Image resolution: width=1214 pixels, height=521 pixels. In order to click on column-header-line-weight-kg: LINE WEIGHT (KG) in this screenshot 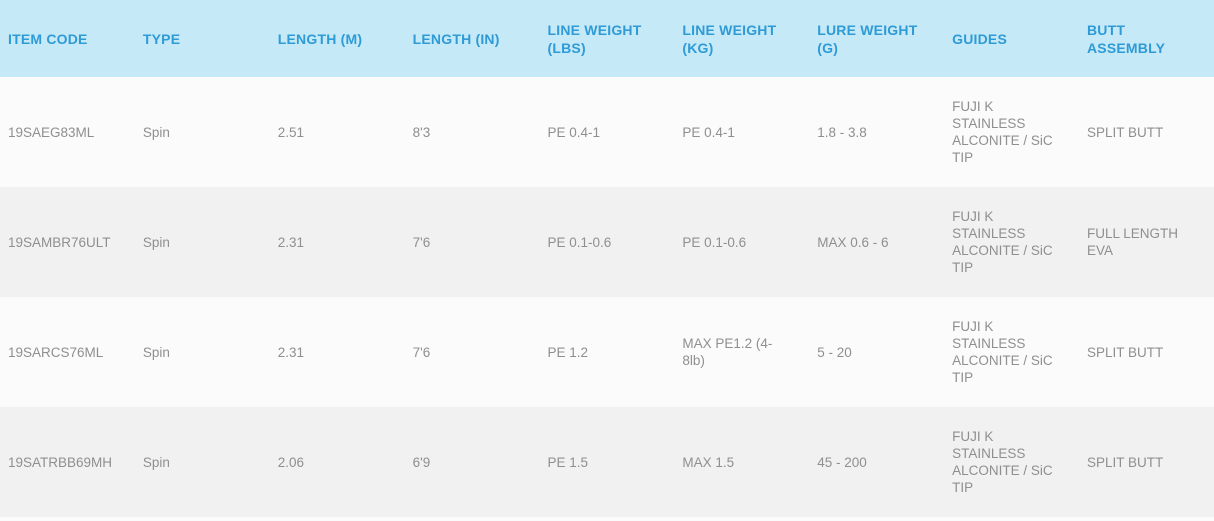, I will do `click(742, 38)`.